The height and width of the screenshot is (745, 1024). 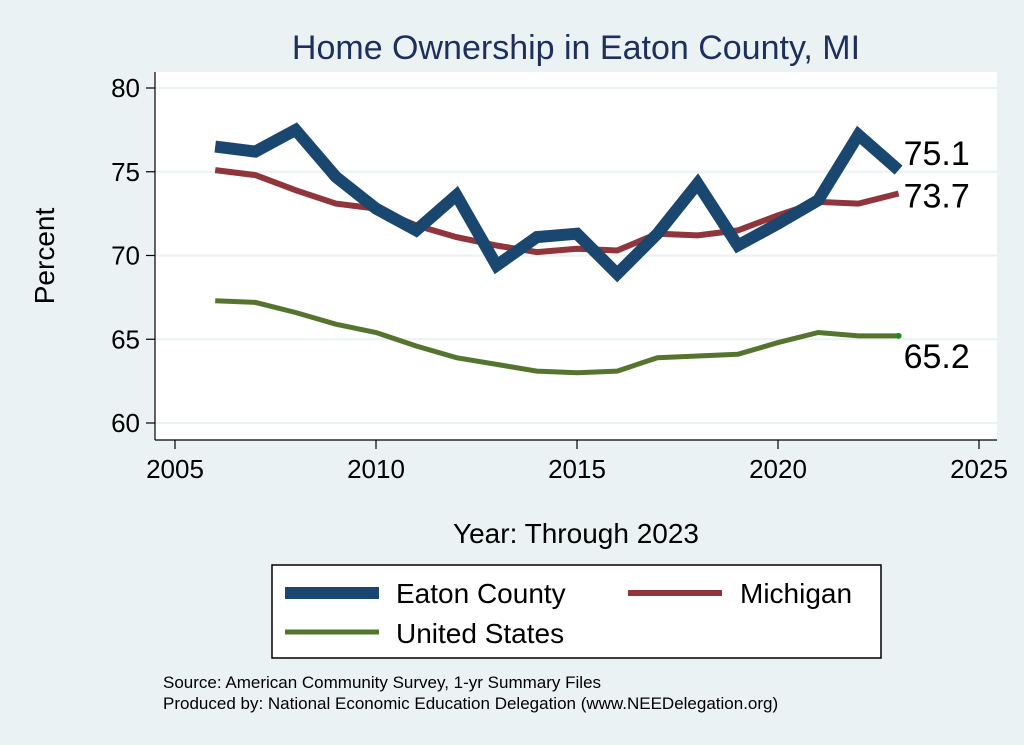 What do you see at coordinates (175, 469) in the screenshot?
I see `x-tick-label: 2005` at bounding box center [175, 469].